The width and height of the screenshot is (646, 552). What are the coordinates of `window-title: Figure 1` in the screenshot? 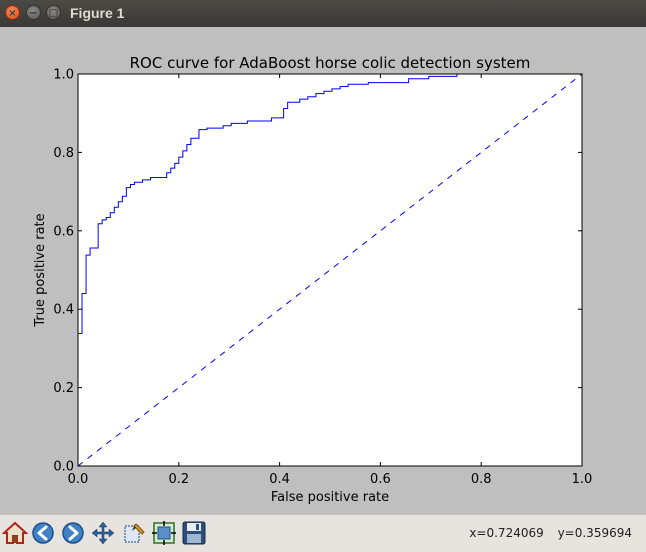 It's located at (97, 13).